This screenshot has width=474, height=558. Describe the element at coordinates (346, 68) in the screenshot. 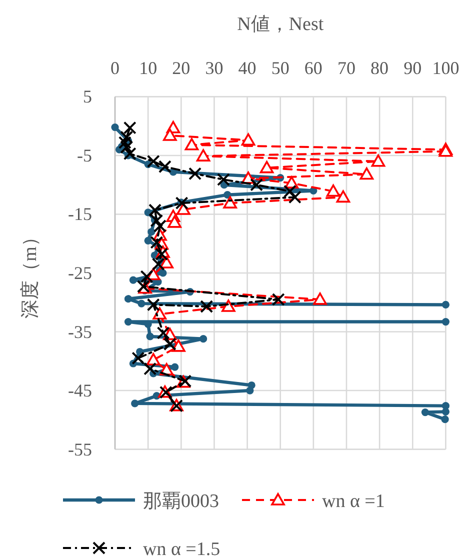

I see `x-tick-label: 70` at that location.